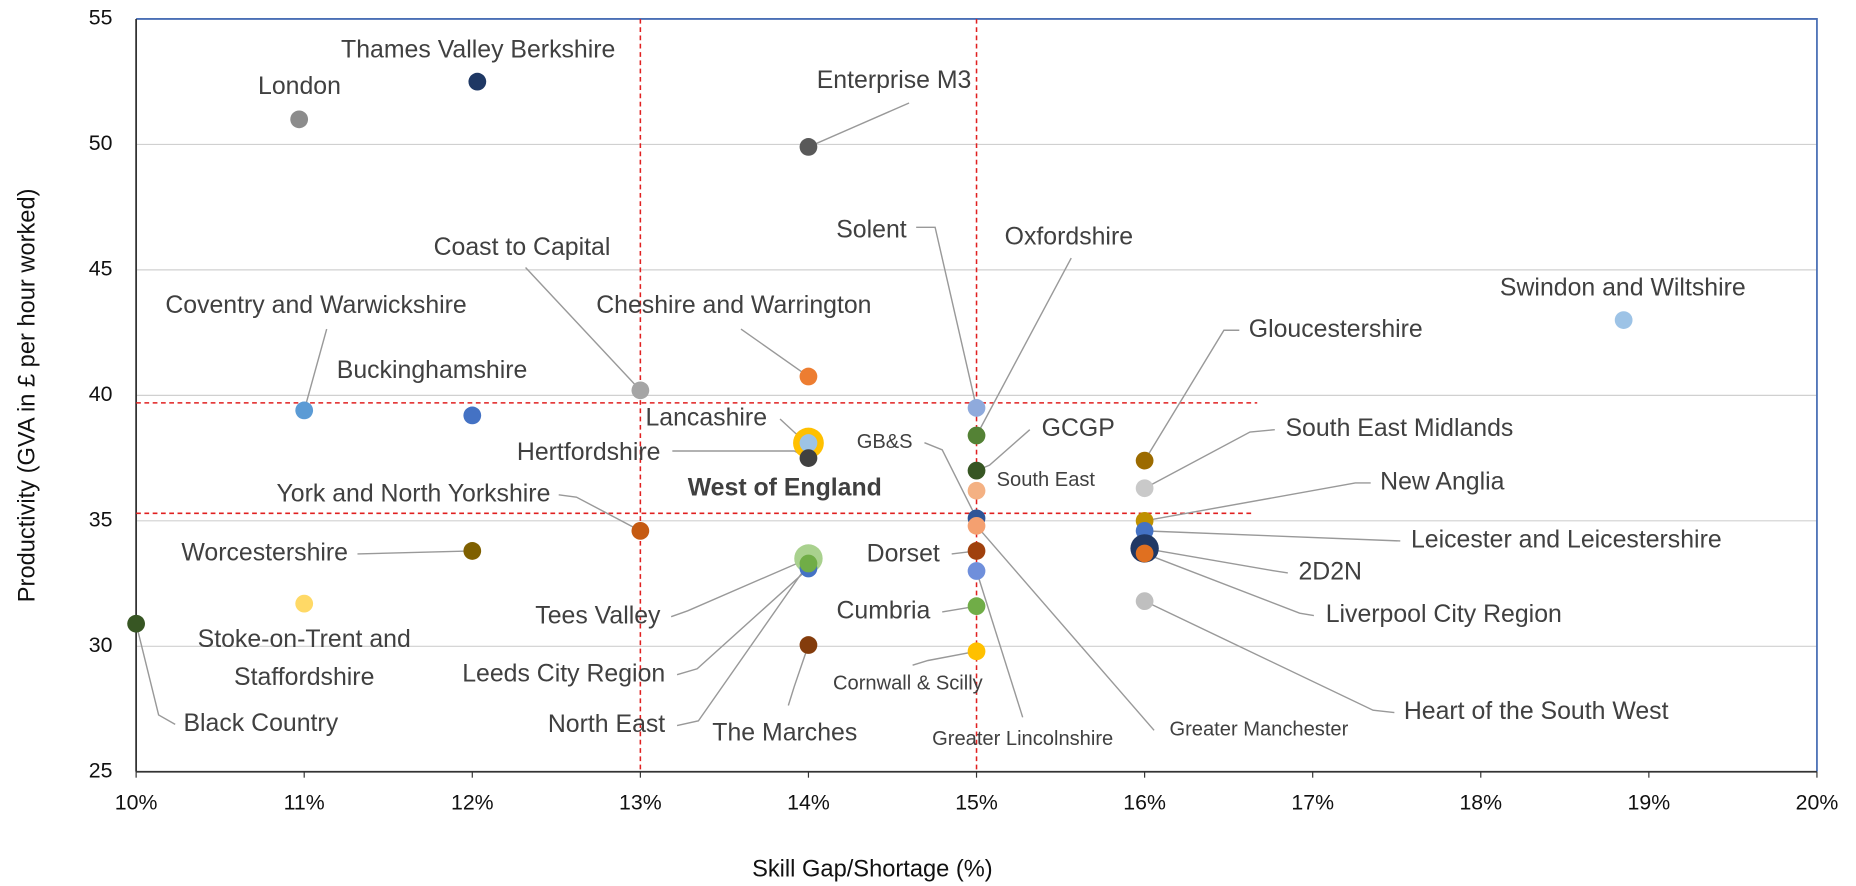 This screenshot has width=1856, height=886. What do you see at coordinates (903, 554) in the screenshot?
I see `point-label: Dorset` at bounding box center [903, 554].